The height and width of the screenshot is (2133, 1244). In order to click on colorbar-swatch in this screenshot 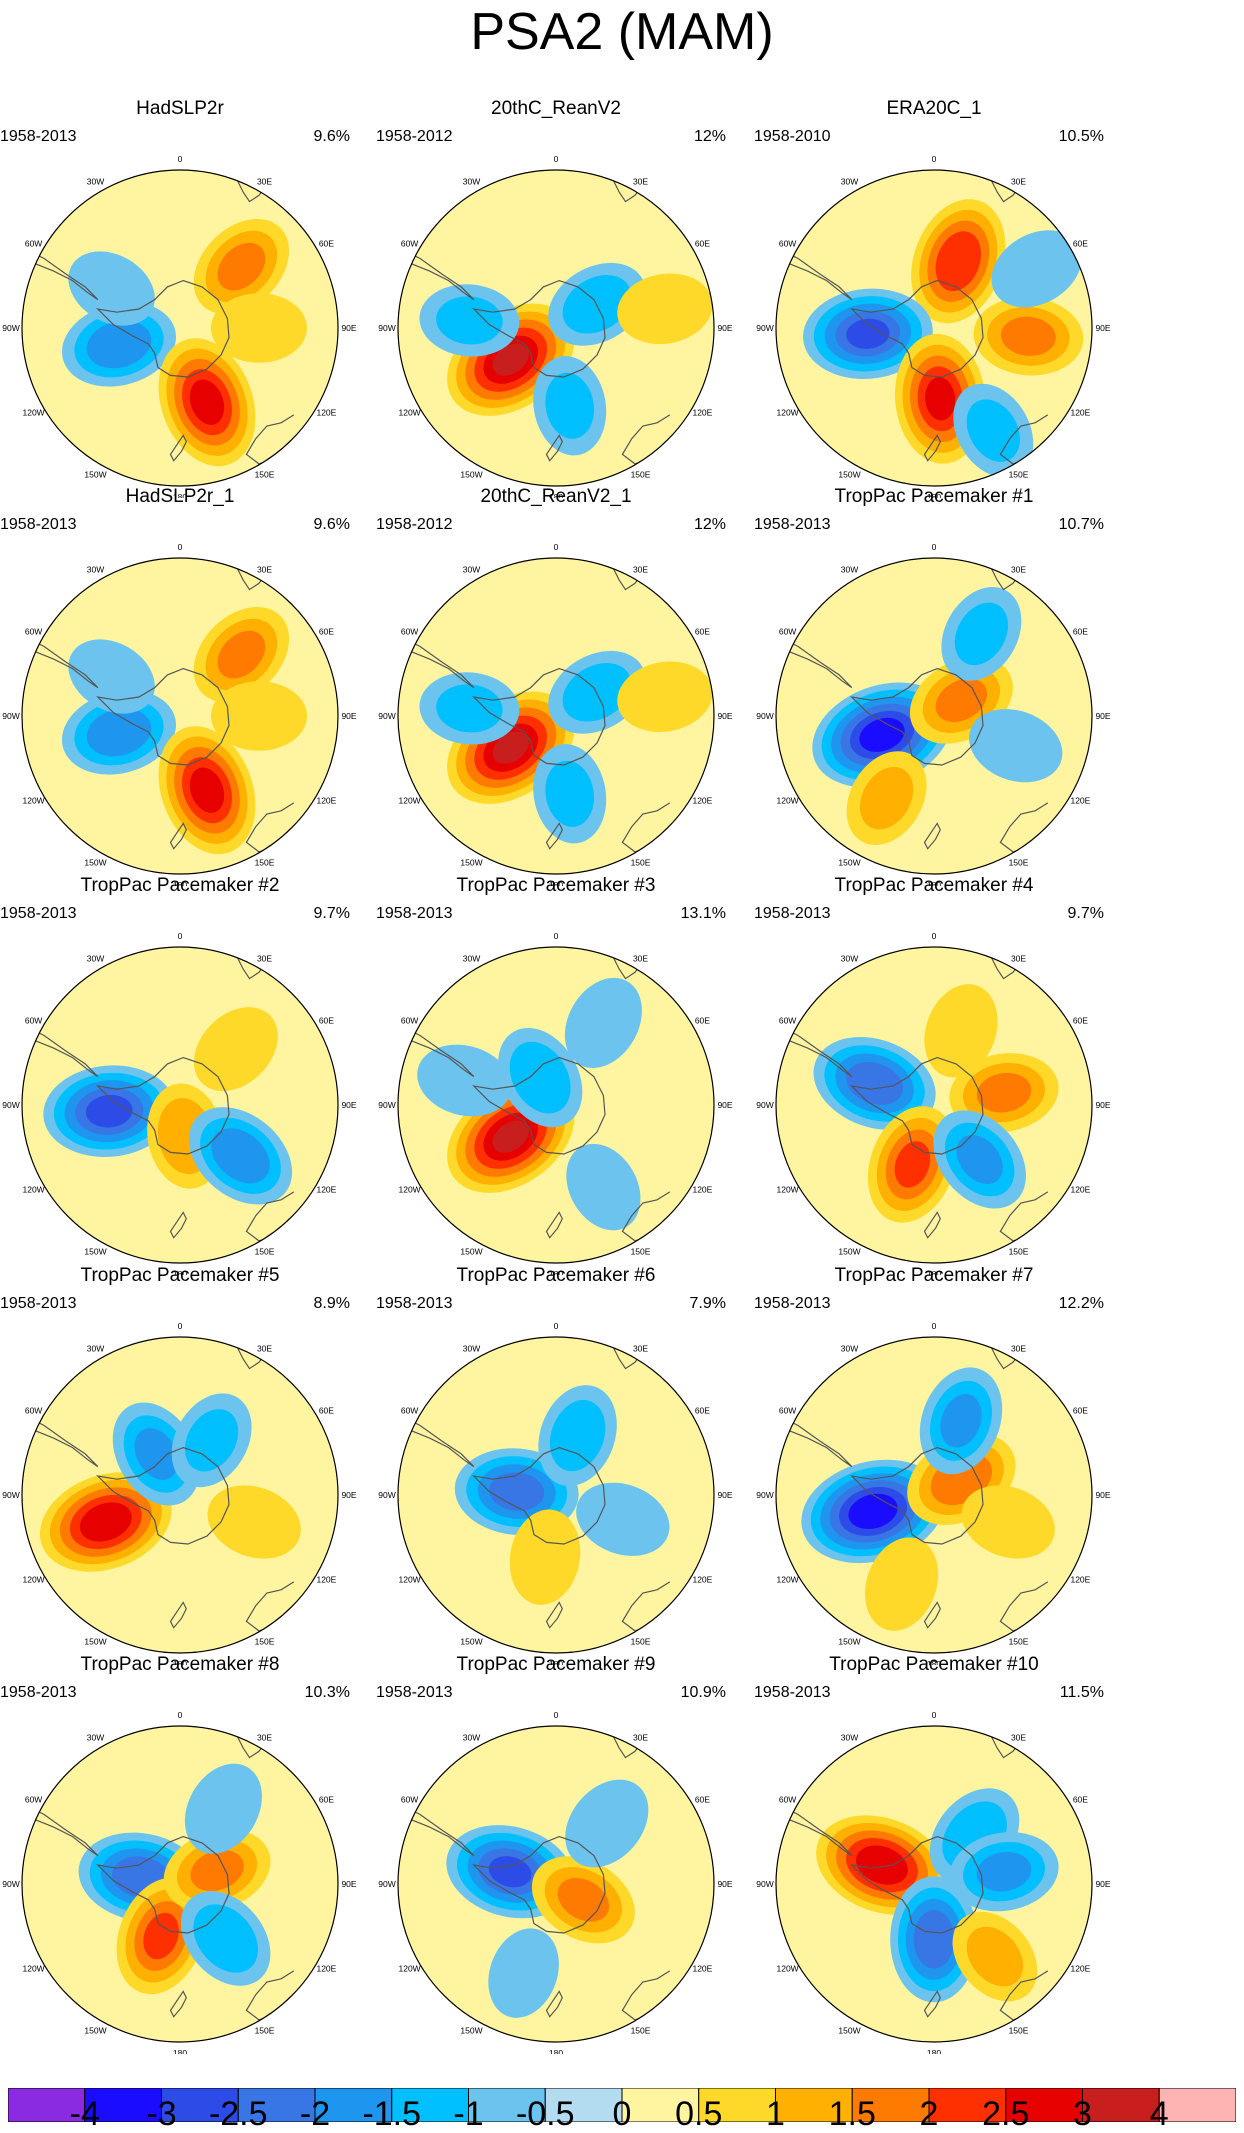, I will do `click(1197, 2105)`.